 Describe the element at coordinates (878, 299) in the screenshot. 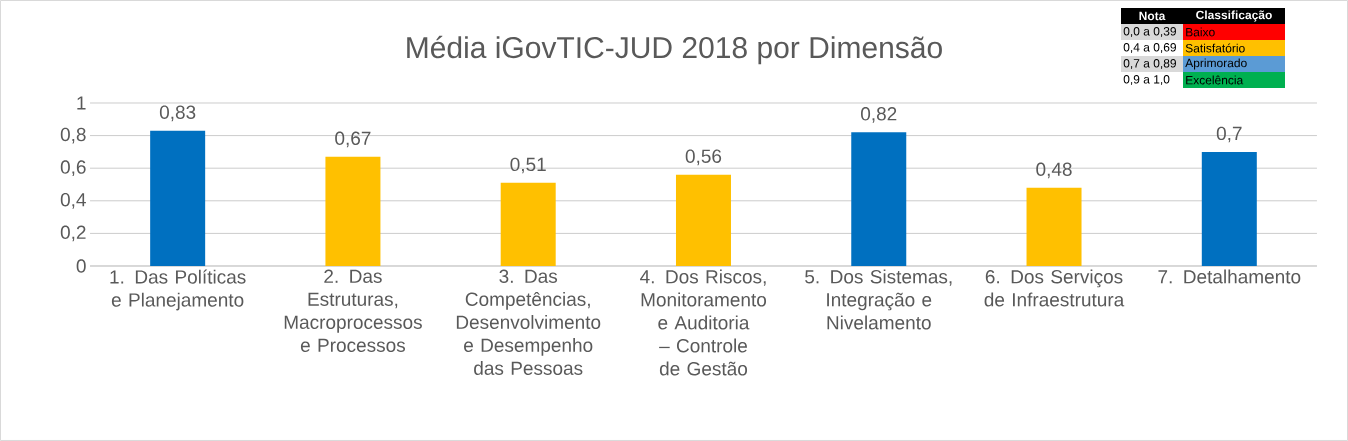

I see `x-tick-label: 5. Dos Sistemas, Integração e Nivelamento` at that location.